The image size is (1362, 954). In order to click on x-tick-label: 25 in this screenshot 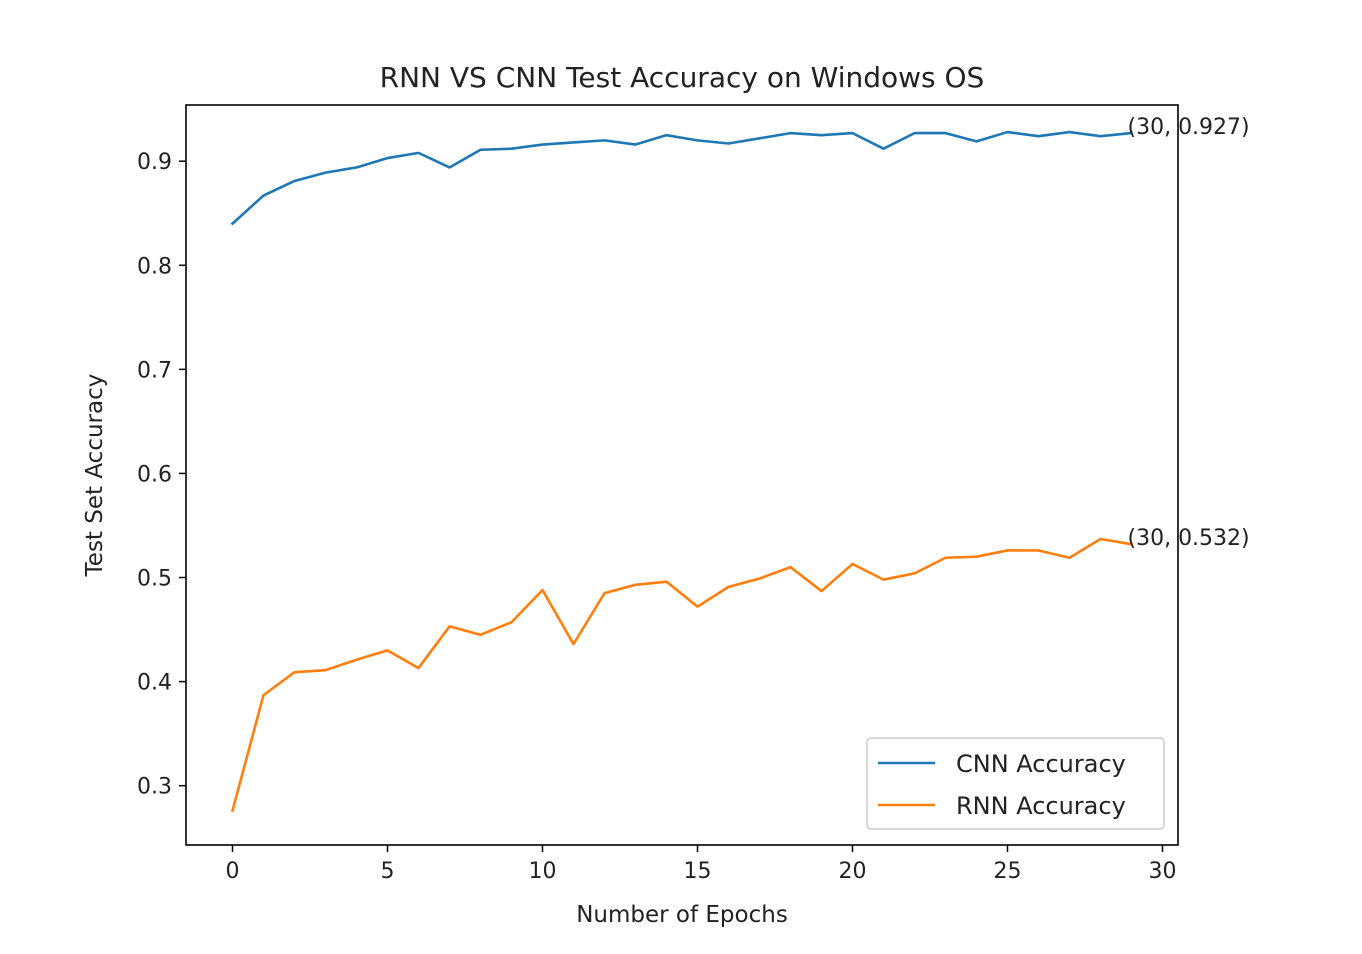, I will do `click(1008, 871)`.